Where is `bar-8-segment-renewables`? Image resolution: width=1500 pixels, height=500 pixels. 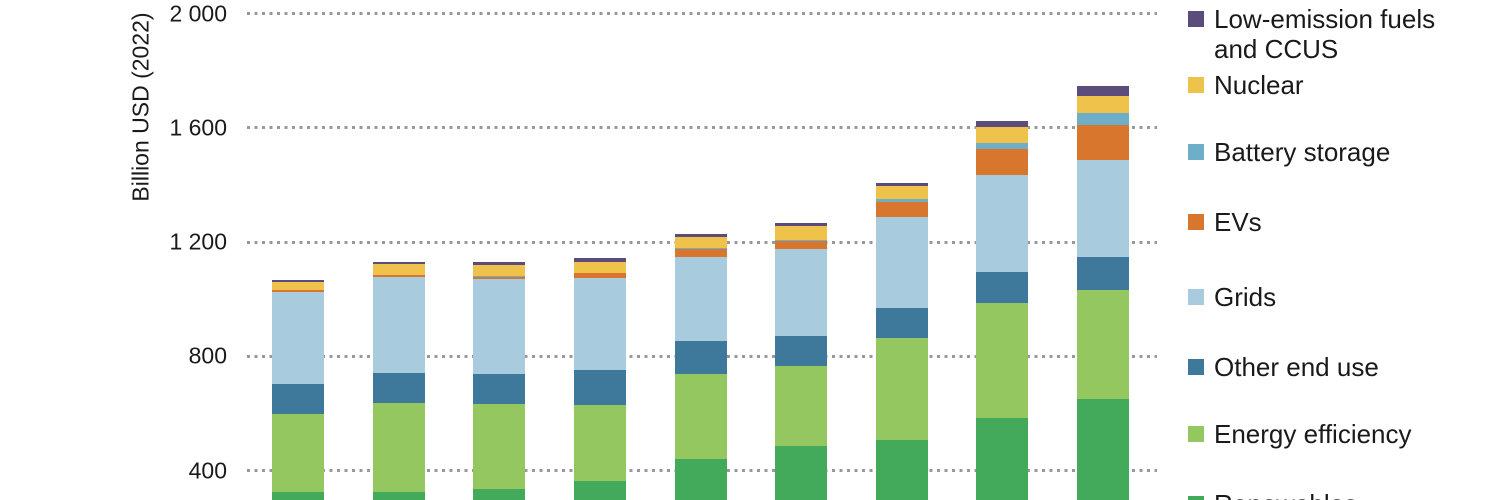 bar-8-segment-renewables is located at coordinates (1002, 458).